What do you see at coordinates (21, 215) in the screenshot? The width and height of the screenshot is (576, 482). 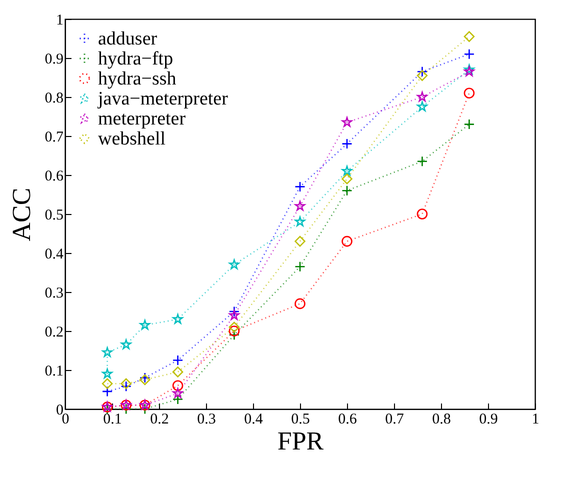 I see `y-axis-title: ACC` at bounding box center [21, 215].